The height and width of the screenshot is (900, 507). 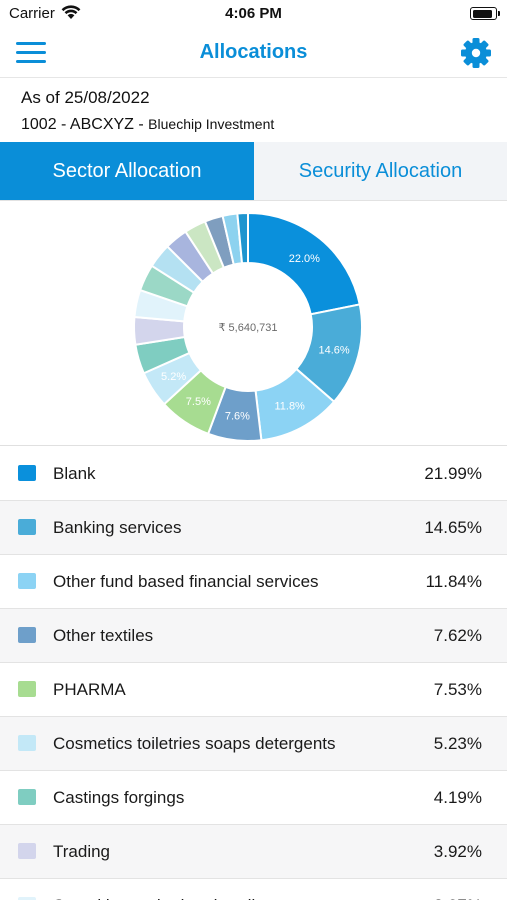 I want to click on slice-label: 22.0%, so click(x=304, y=259).